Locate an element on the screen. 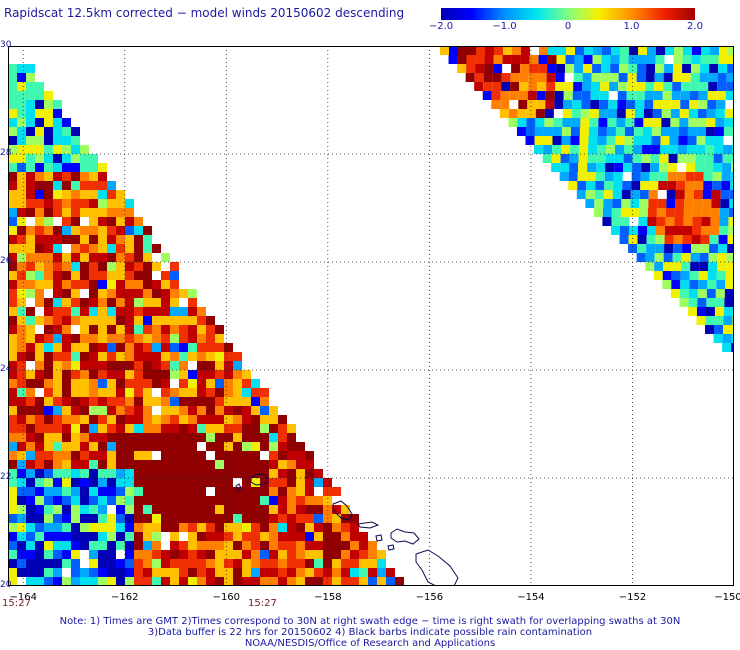 The width and height of the screenshot is (740, 650). latitude-tick-label: 30 is located at coordinates (6, 45).